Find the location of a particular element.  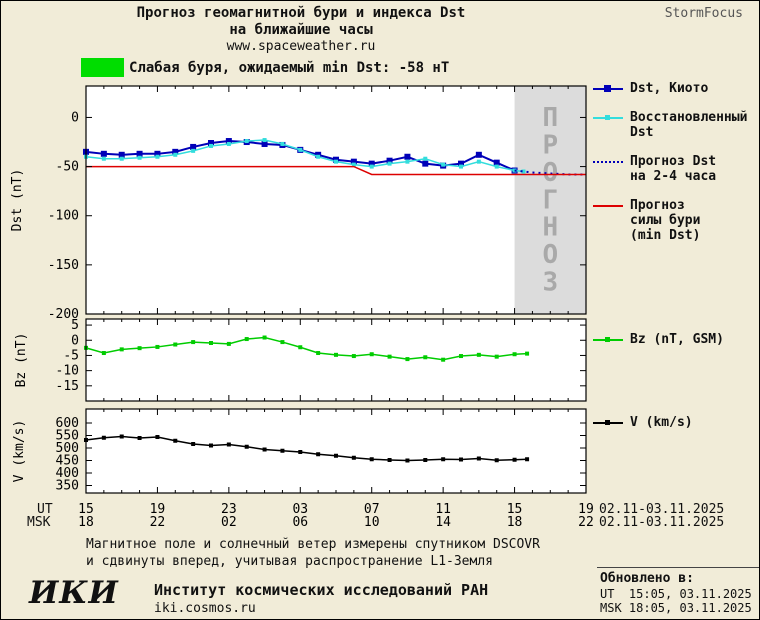

svg-text: Р is located at coordinates (550, 145).